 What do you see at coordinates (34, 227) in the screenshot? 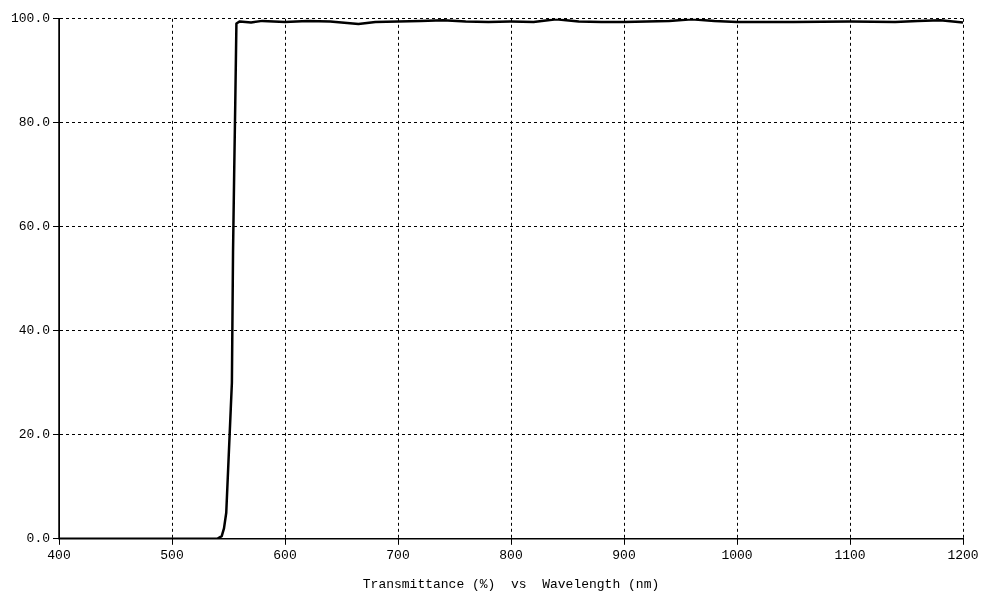
I see `y-tick-label: 60.0` at bounding box center [34, 227].